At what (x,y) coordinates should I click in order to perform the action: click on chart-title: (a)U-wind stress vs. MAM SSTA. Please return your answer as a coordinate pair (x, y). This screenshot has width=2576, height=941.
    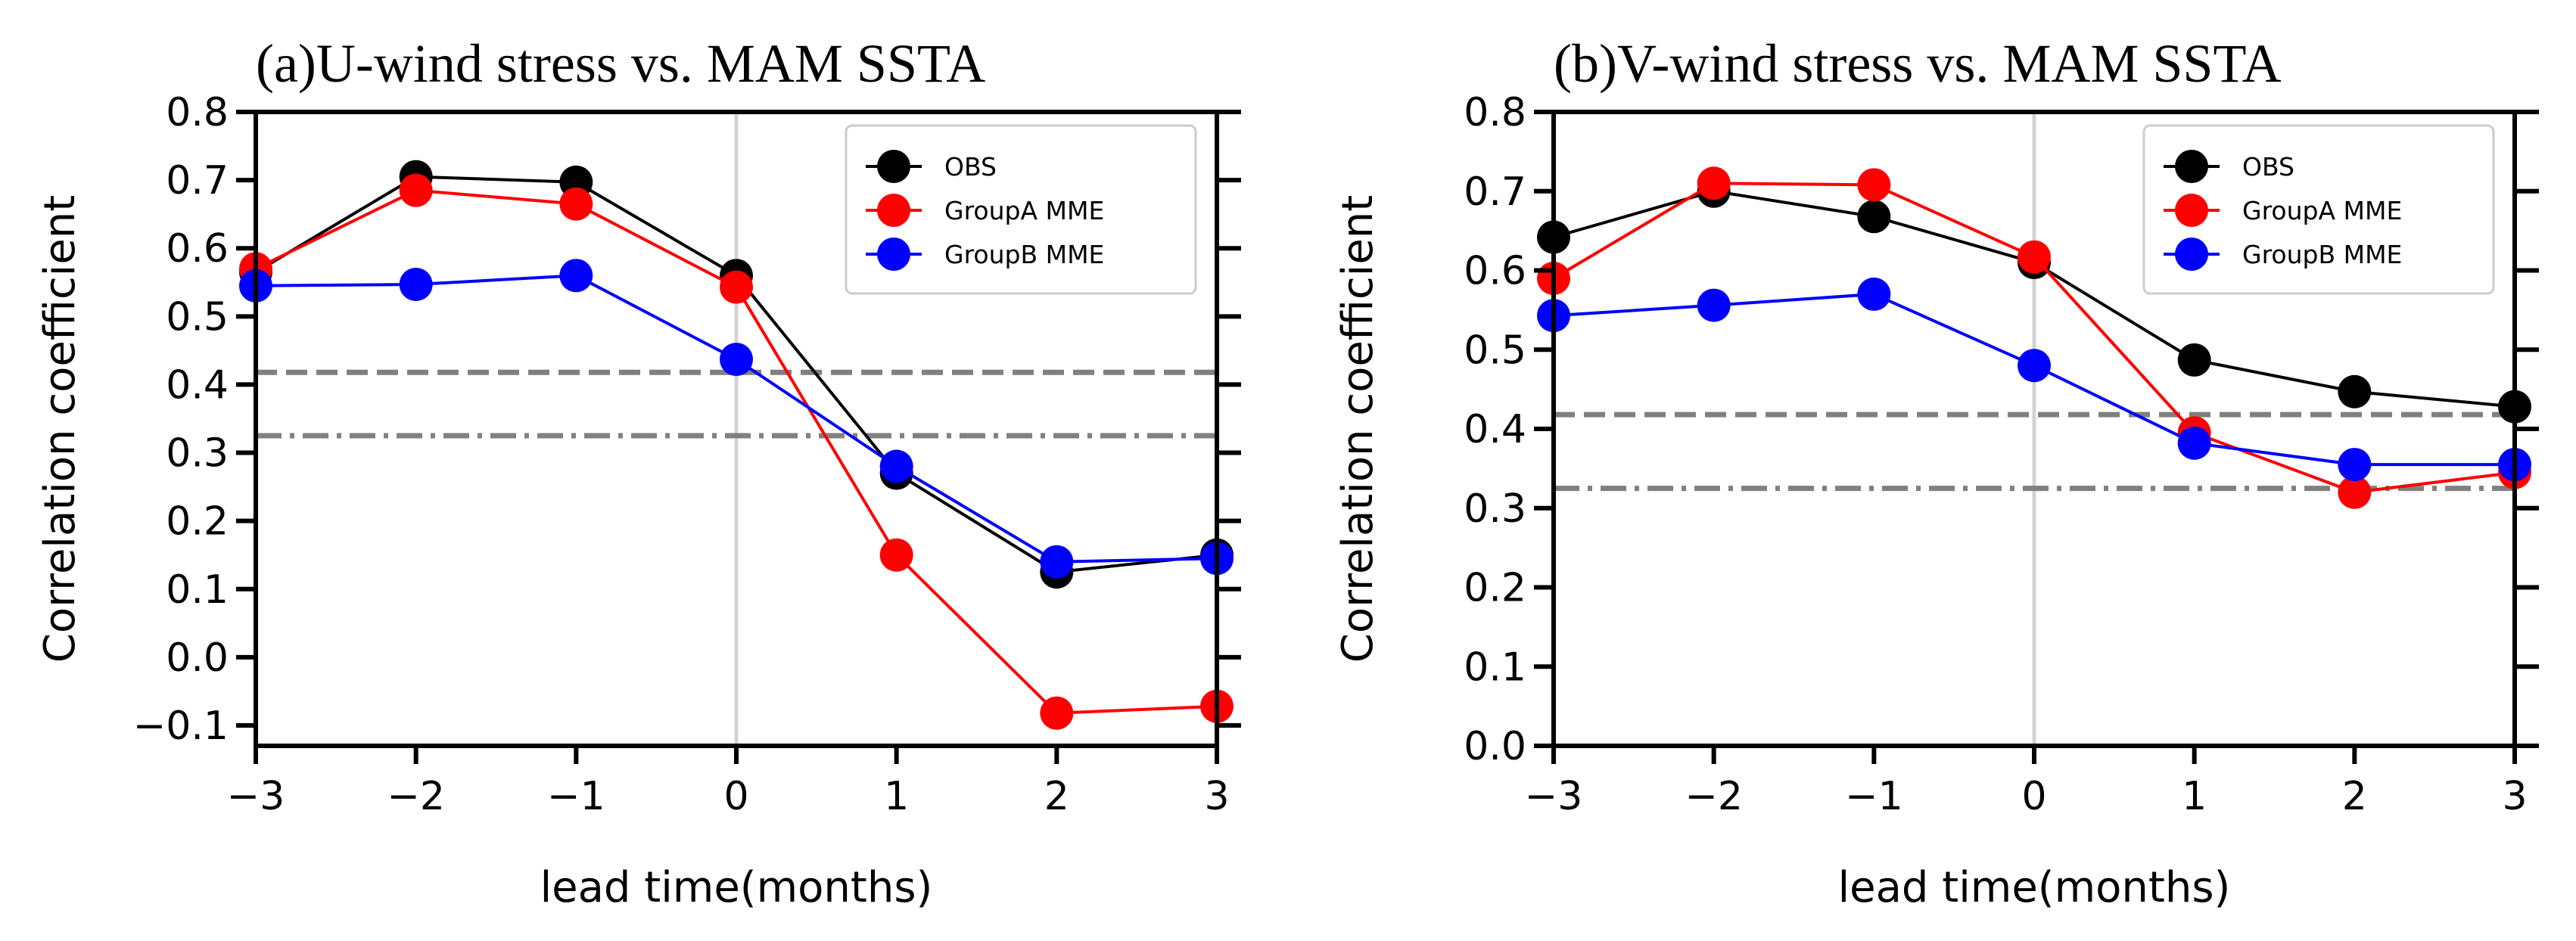
    Looking at the image, I should click on (620, 63).